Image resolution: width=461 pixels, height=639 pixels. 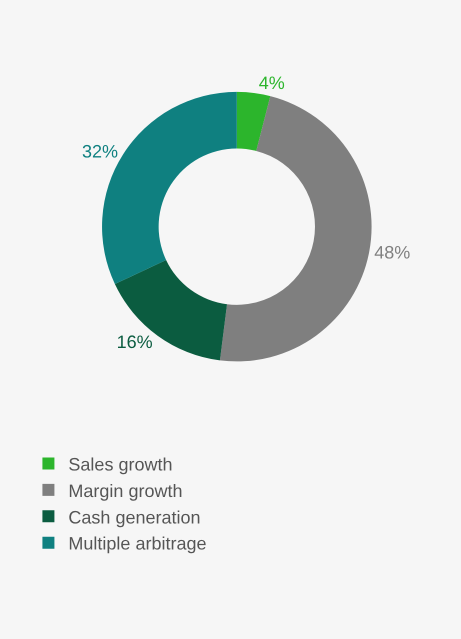 I want to click on data-label: 16%, so click(x=134, y=342).